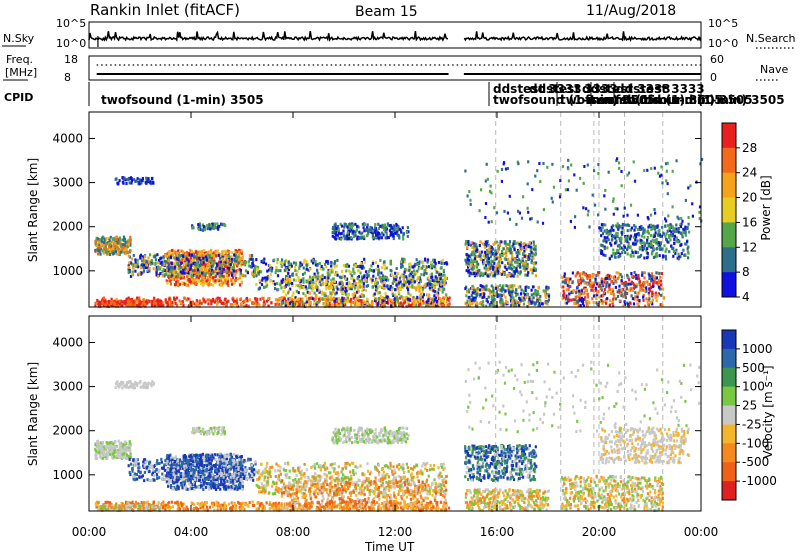  What do you see at coordinates (717, 59) in the screenshot?
I see `nave-tick-top: 60` at bounding box center [717, 59].